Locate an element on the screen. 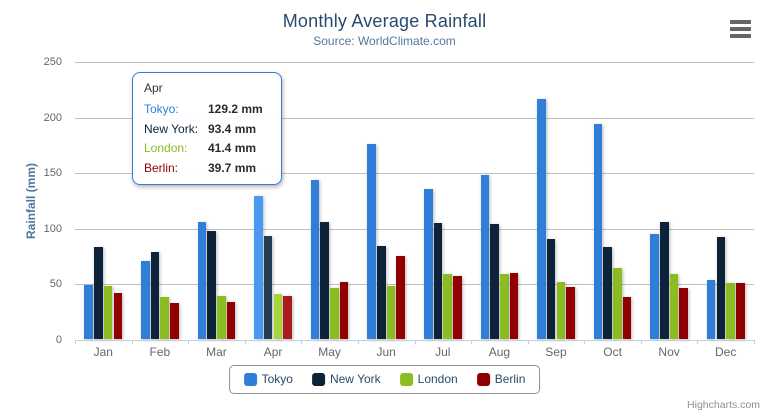  column-berlin-jun is located at coordinates (401, 297).